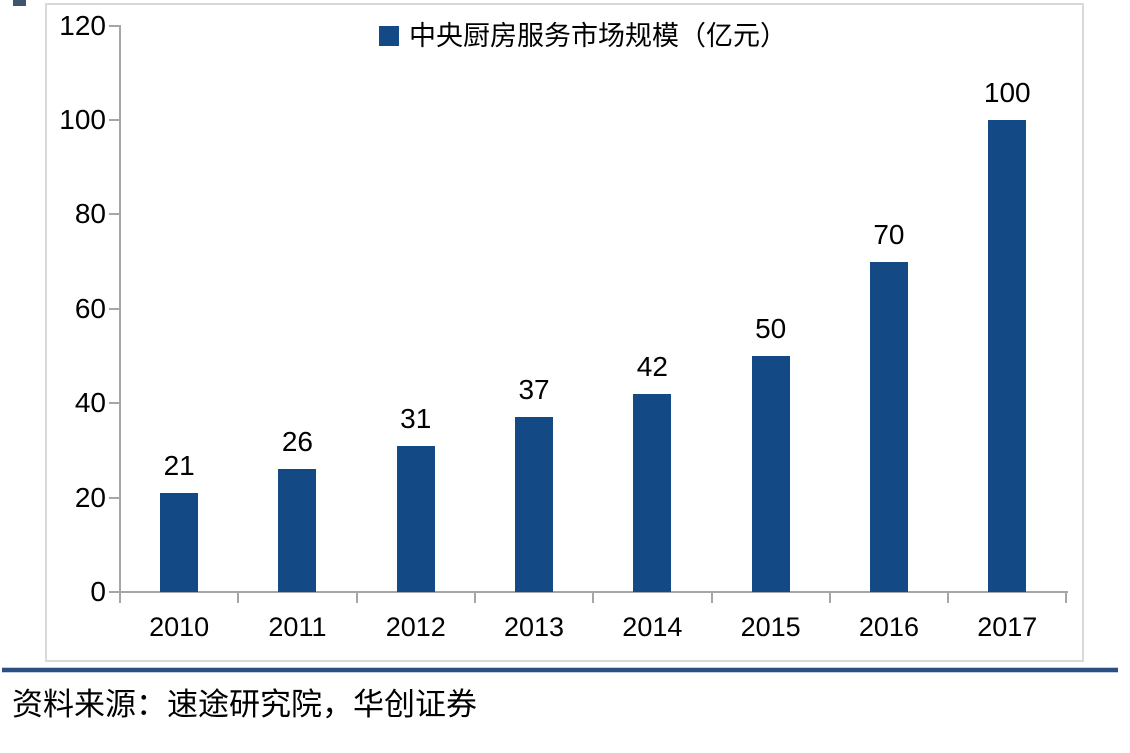 Image resolution: width=1130 pixels, height=753 pixels. What do you see at coordinates (98, 591) in the screenshot?
I see `y-tick-label: 0` at bounding box center [98, 591].